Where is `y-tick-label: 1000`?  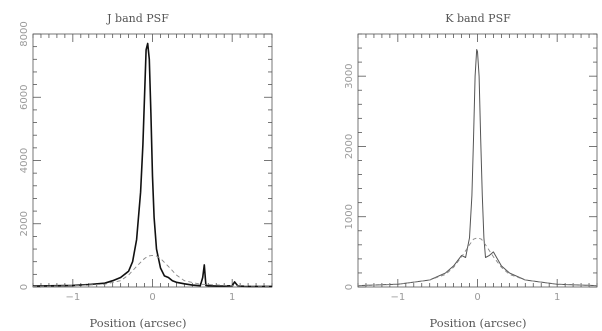
y-tick-label: 1000 is located at coordinates (349, 216).